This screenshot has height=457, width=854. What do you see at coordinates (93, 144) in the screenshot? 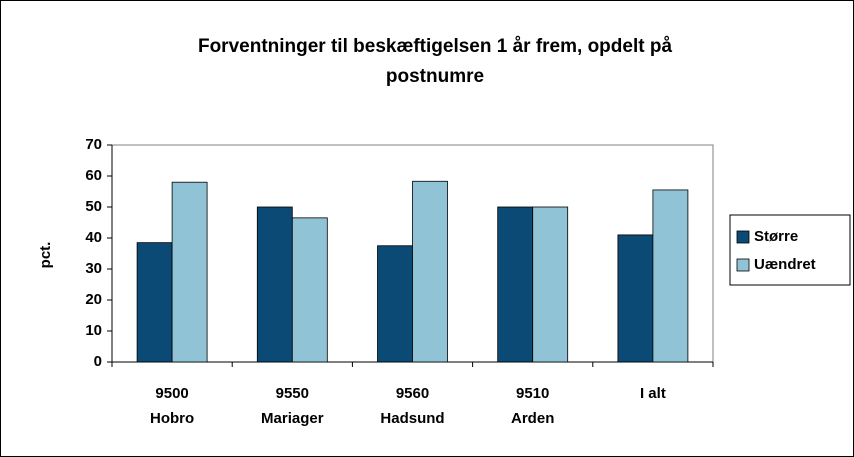
I see `y-tick-label: 70` at bounding box center [93, 144].